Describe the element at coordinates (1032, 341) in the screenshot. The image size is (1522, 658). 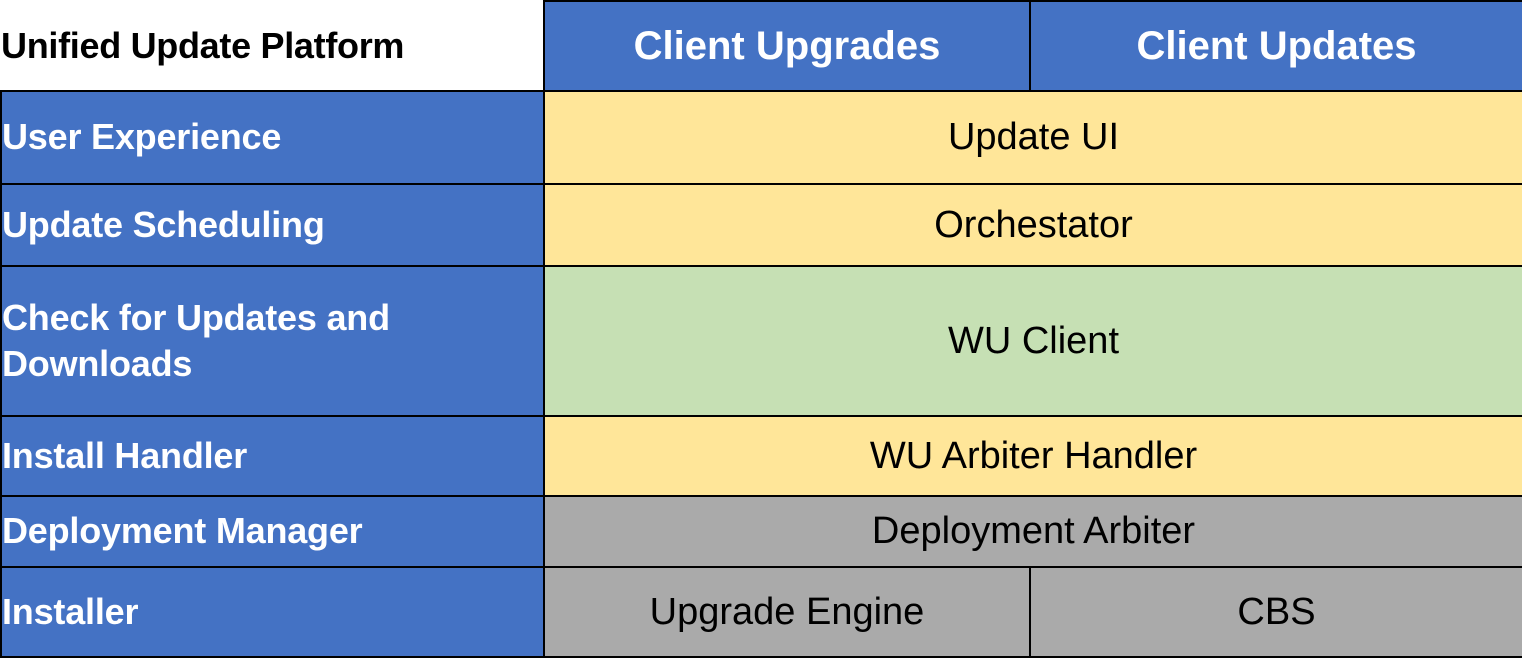
I see `cell-wu-client: WU Client` at that location.